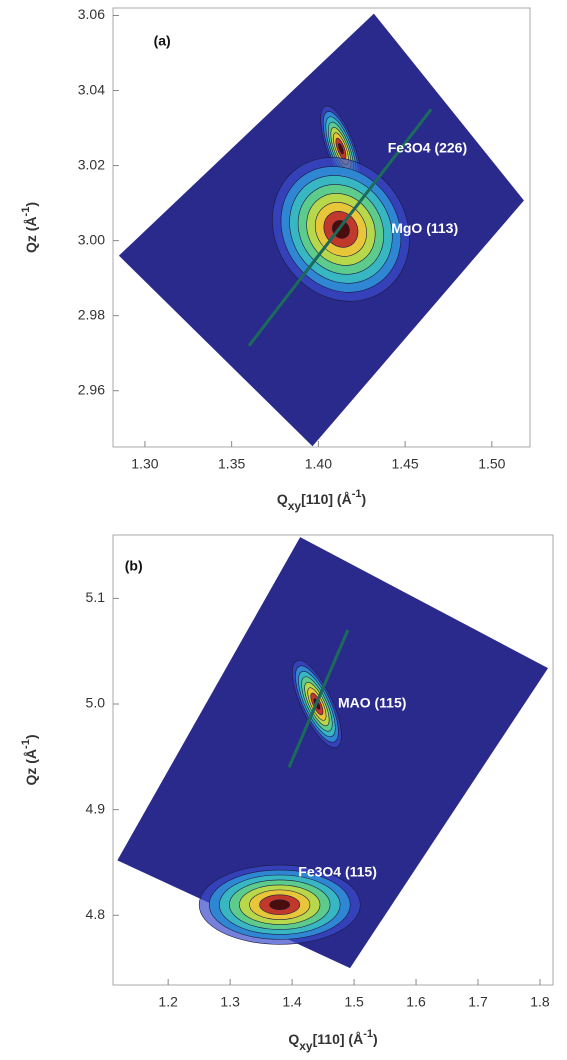 This screenshot has width=567, height=1060. I want to click on x-tick-label: 1.7, so click(478, 1002).